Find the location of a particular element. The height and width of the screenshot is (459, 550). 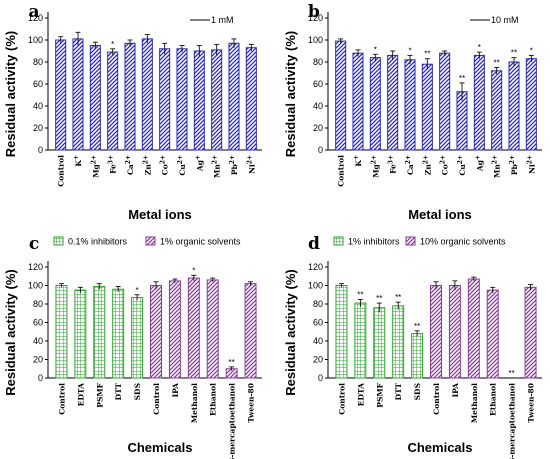

x-tick-label: EDTA is located at coordinates (360, 394).